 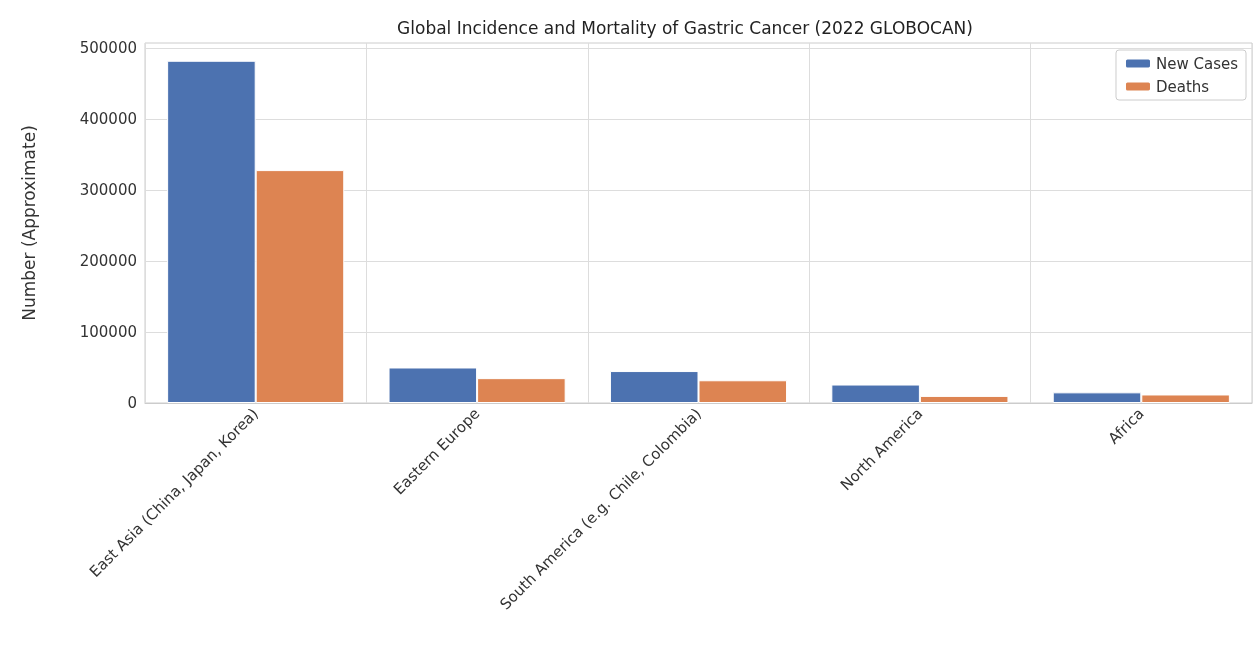 I want to click on y-tick-label: 500000, so click(x=108, y=47).